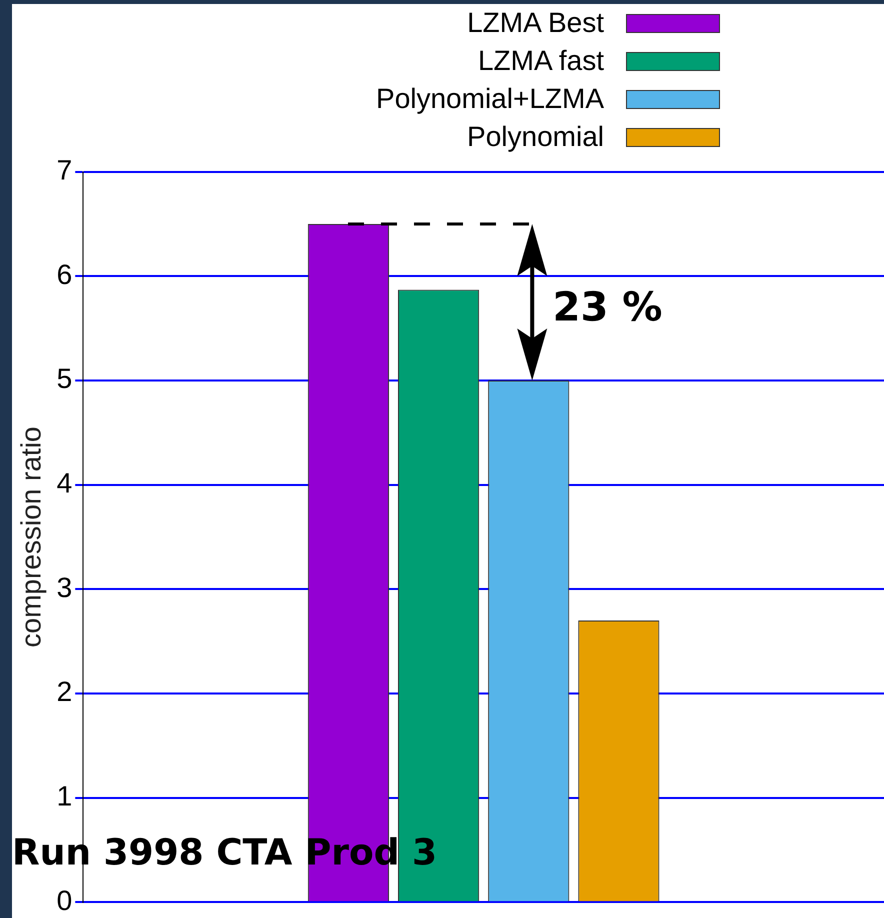 This screenshot has height=918, width=884. What do you see at coordinates (541, 61) in the screenshot?
I see `legend-label: LZMA fast` at bounding box center [541, 61].